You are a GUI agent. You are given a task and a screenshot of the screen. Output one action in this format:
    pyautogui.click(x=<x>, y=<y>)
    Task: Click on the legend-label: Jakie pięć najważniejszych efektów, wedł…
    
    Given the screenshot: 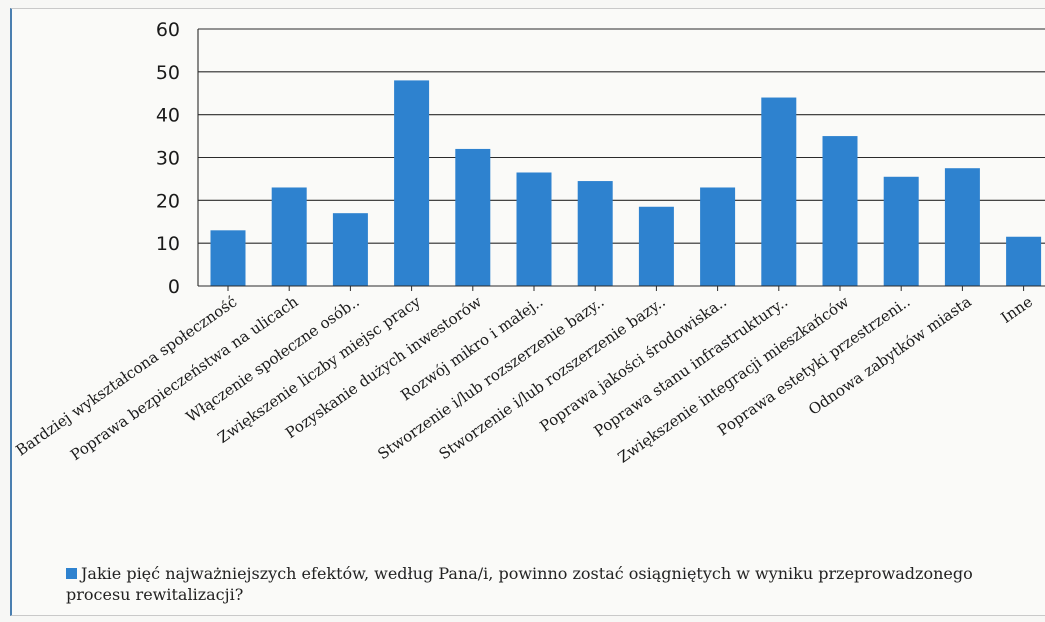 What is the action you would take?
    pyautogui.click(x=519, y=584)
    